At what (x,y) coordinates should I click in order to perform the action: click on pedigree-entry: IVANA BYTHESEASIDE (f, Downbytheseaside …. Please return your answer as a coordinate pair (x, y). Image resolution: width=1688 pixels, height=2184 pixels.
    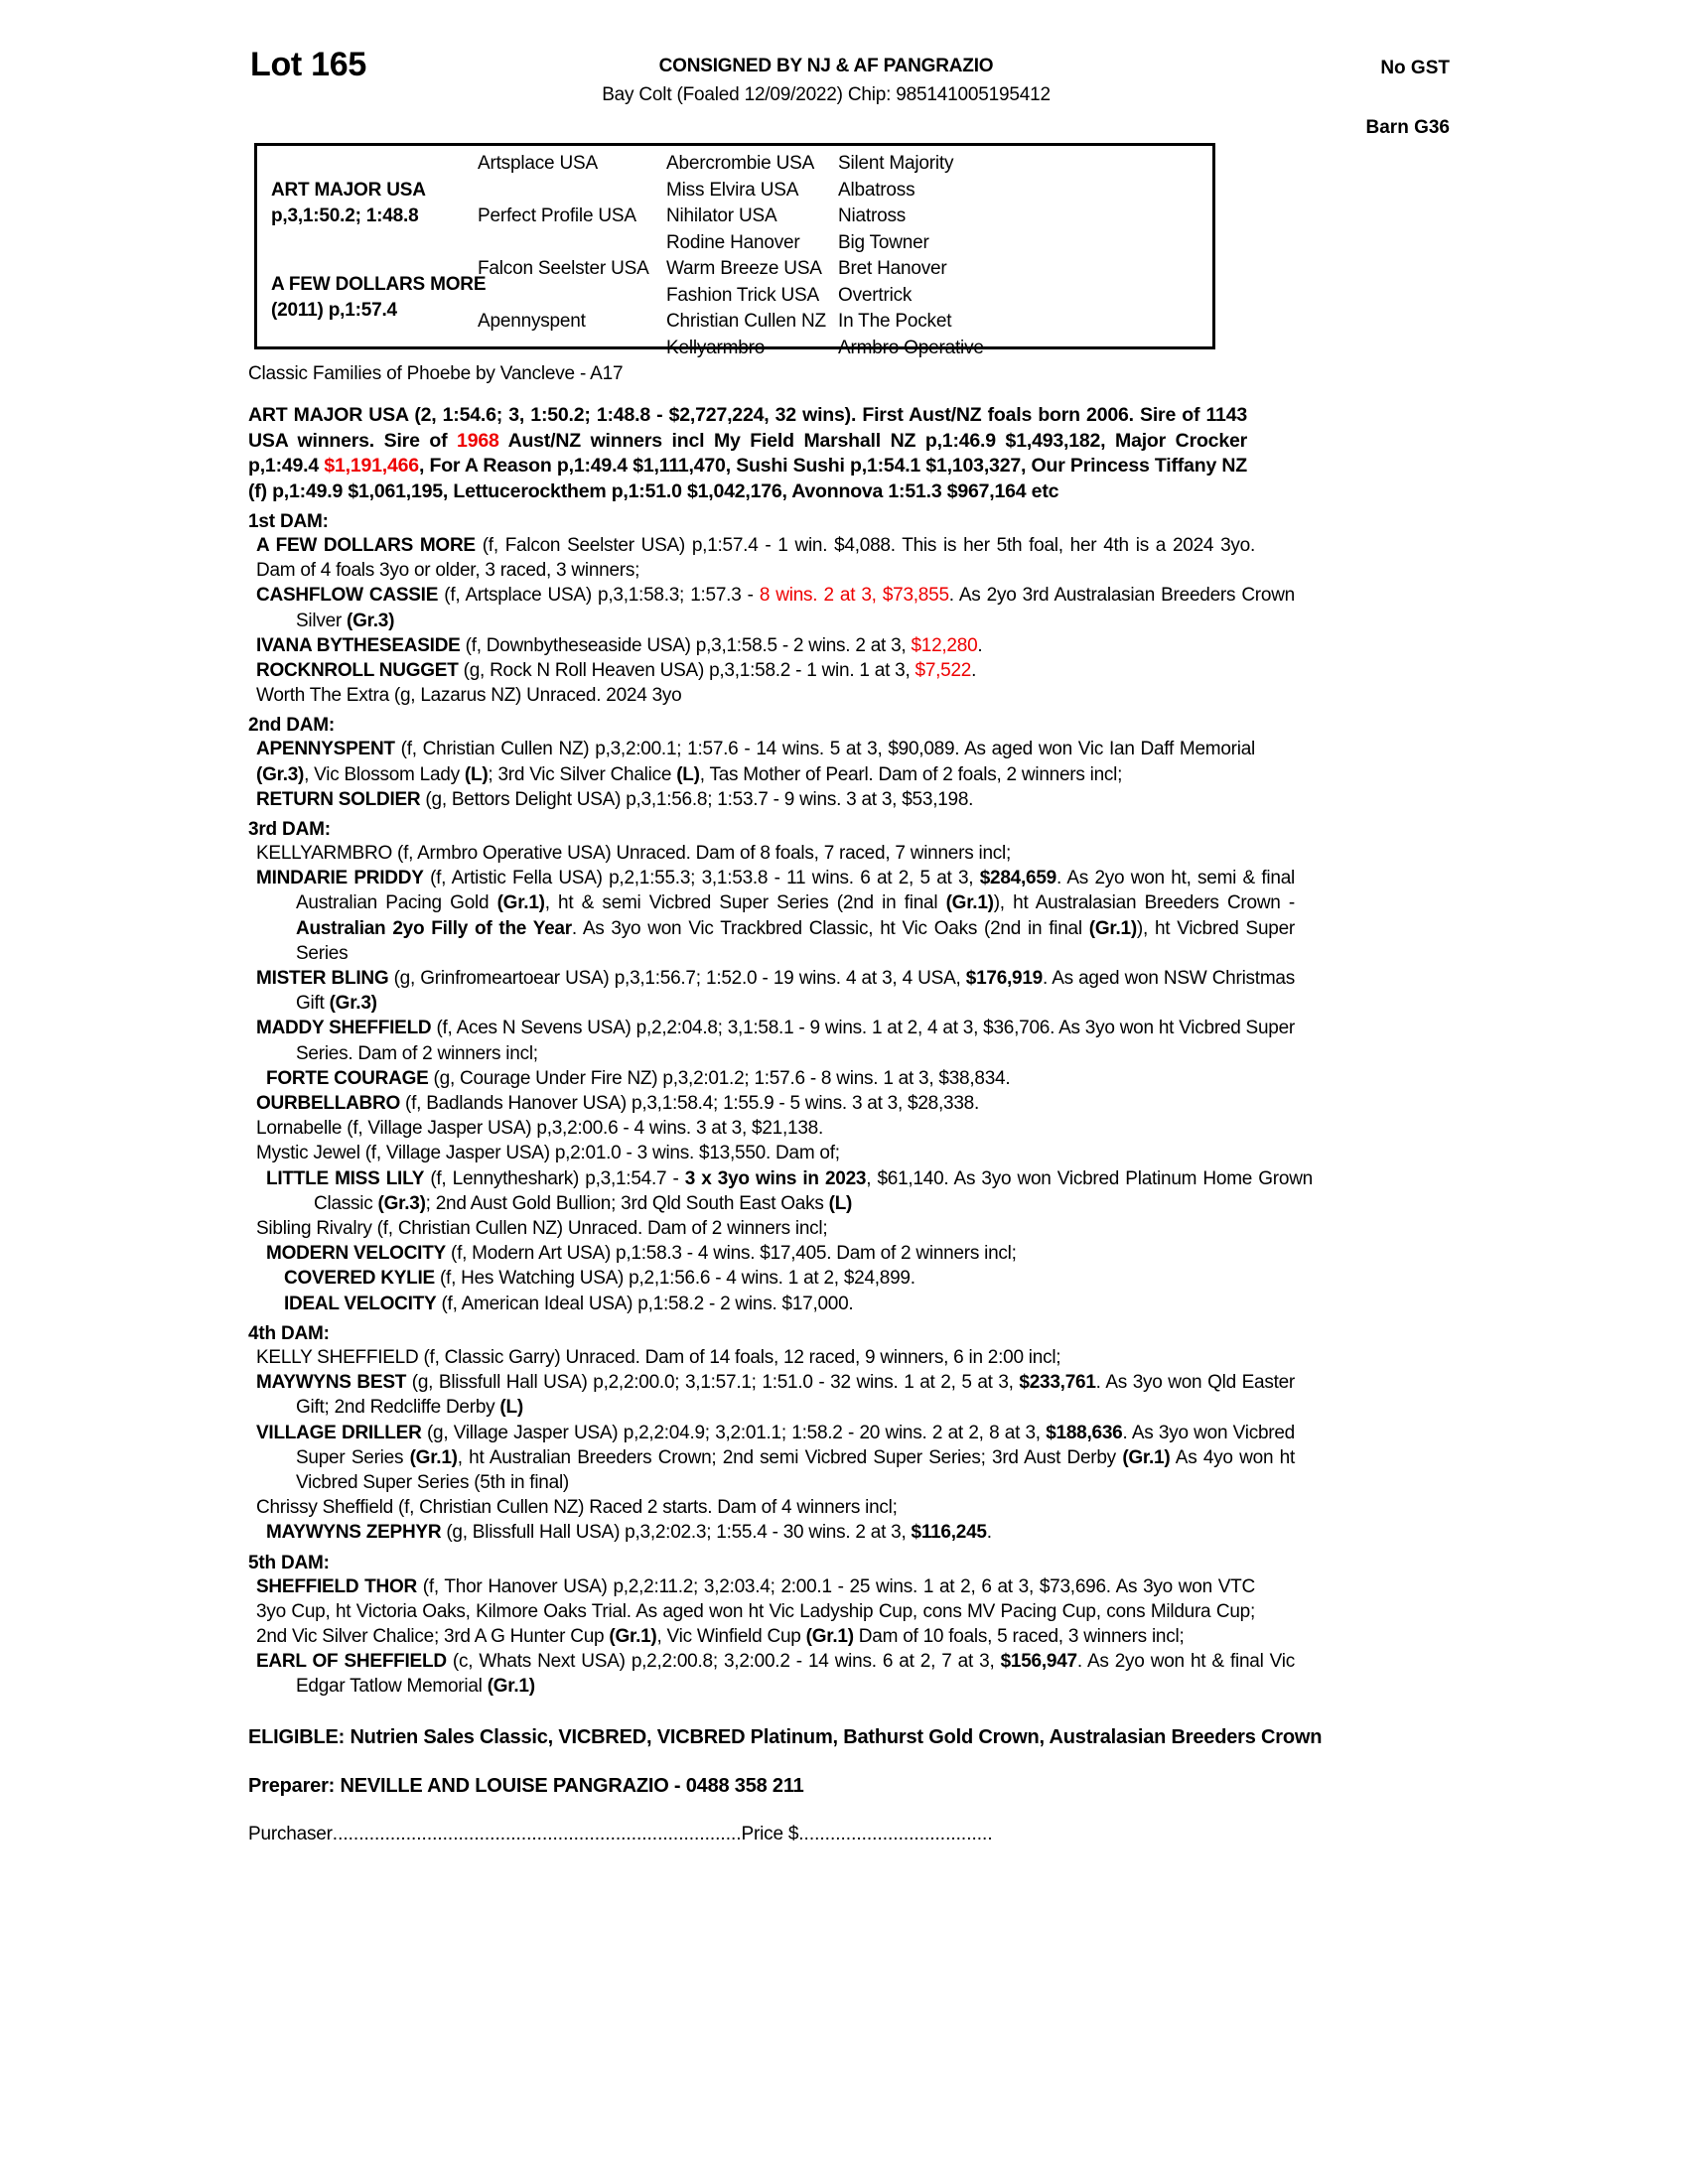
    Looking at the image, I should click on (771, 645).